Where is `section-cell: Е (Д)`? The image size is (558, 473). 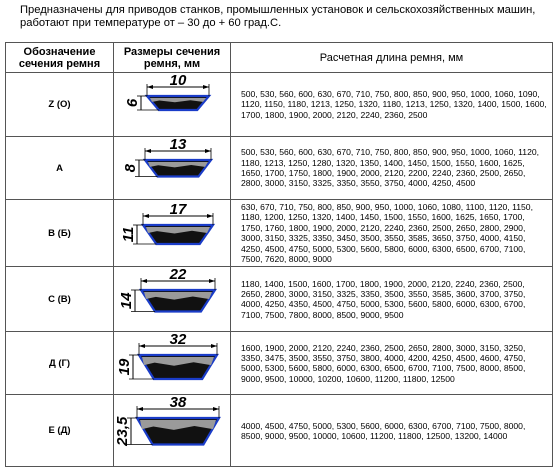
section-cell: Е (Д) is located at coordinates (59, 431).